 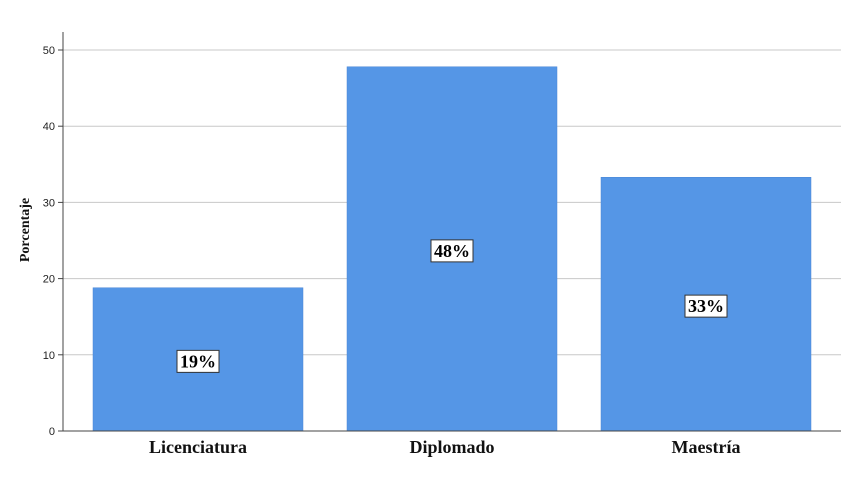 What do you see at coordinates (49, 241) in the screenshot?
I see `y-tick-labels: 0 10 20 30 40 50` at bounding box center [49, 241].